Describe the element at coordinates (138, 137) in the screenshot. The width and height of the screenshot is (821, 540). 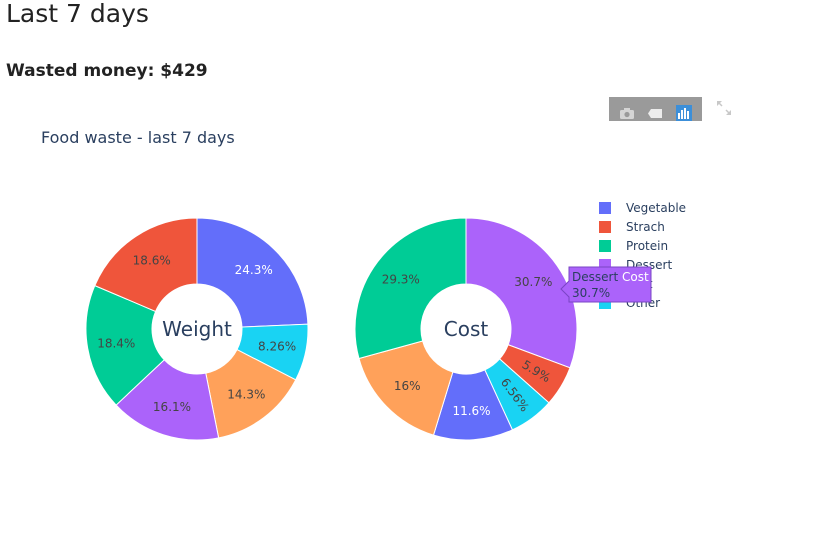
I see `chart-title: Food waste - last 7 days` at that location.